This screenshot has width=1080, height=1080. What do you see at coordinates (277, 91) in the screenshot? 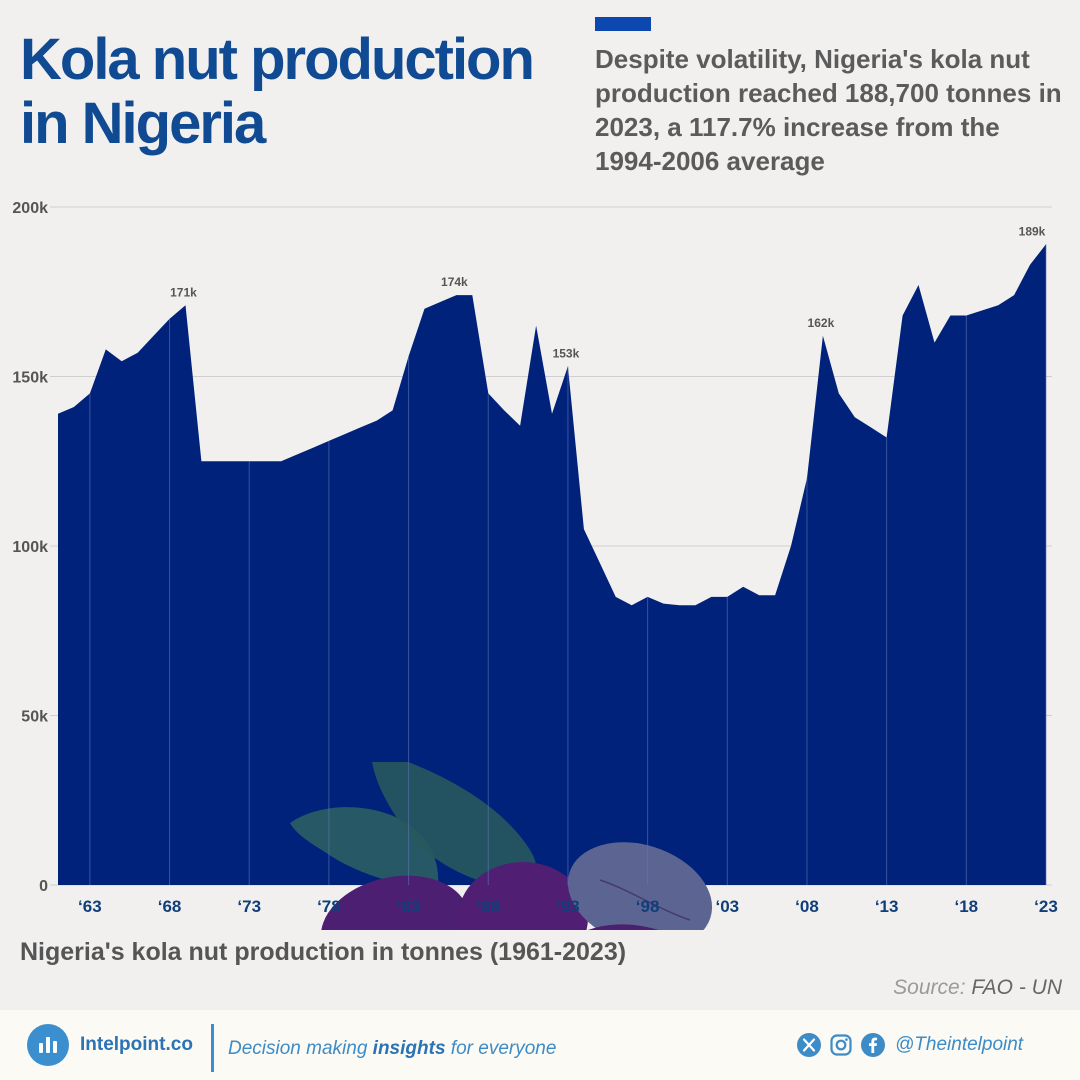
I see `chart-title: Kola nut production in Nigeria` at bounding box center [277, 91].